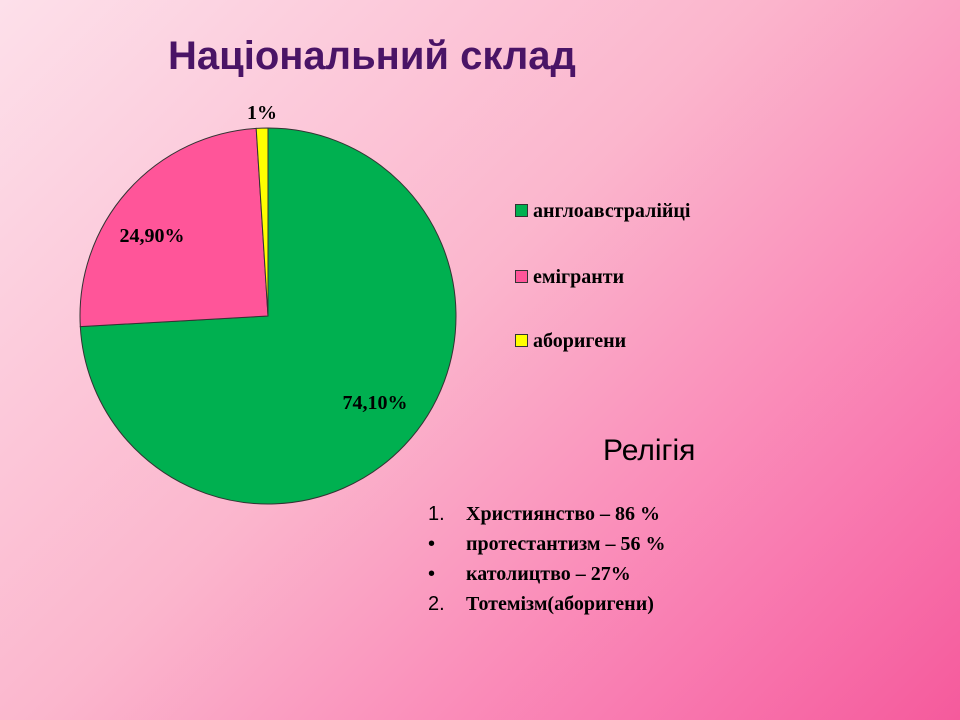 The height and width of the screenshot is (720, 960). Describe the element at coordinates (375, 403) in the screenshot. I see `data-label-angloaustralians: 74,10%` at that location.